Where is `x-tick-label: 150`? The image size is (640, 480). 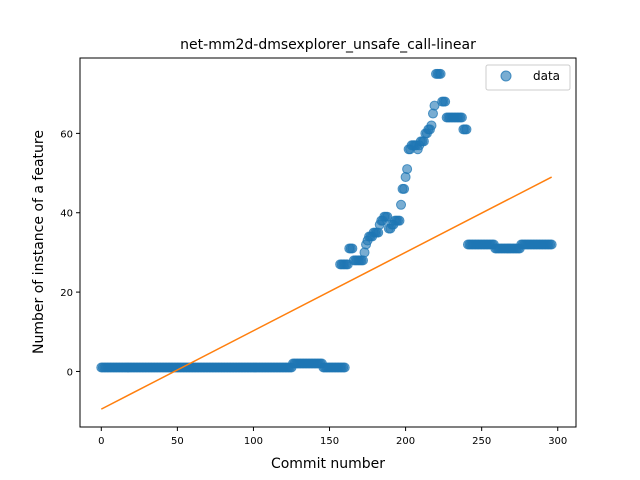 x-tick-label: 150 is located at coordinates (329, 441).